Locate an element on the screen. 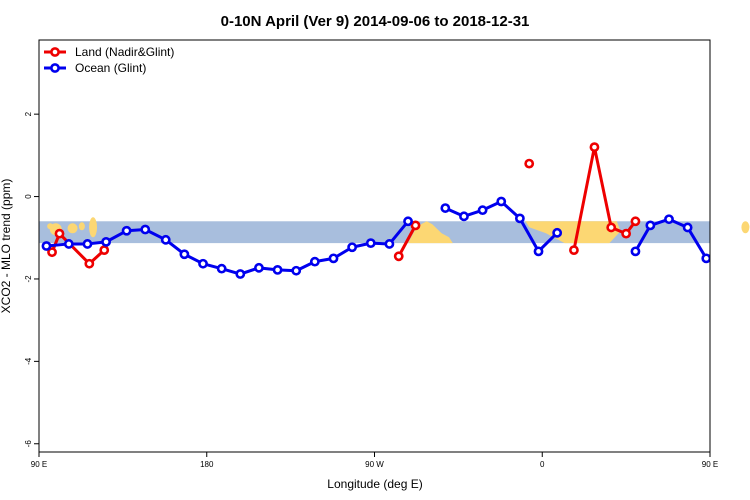  x-tick-label: 0 is located at coordinates (542, 464).